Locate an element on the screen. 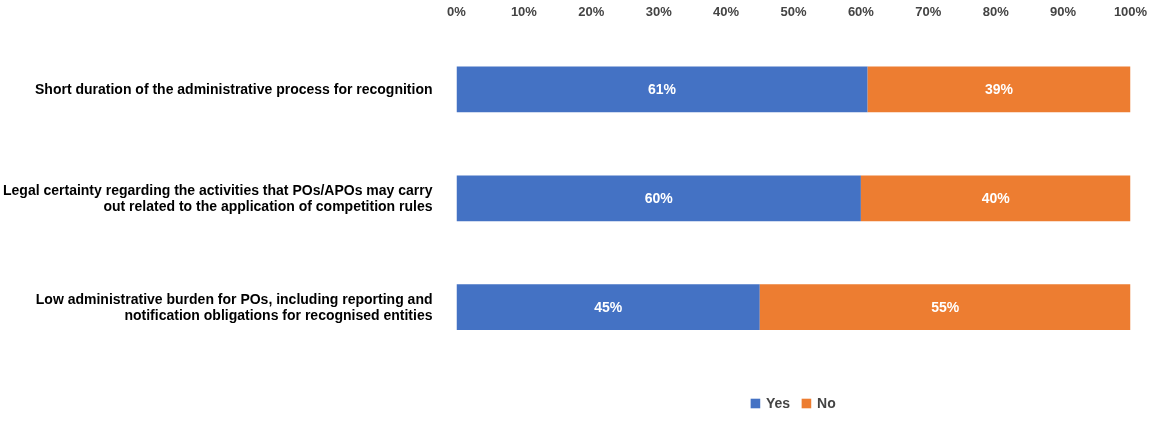  x-tick-label: 50% is located at coordinates (793, 11).